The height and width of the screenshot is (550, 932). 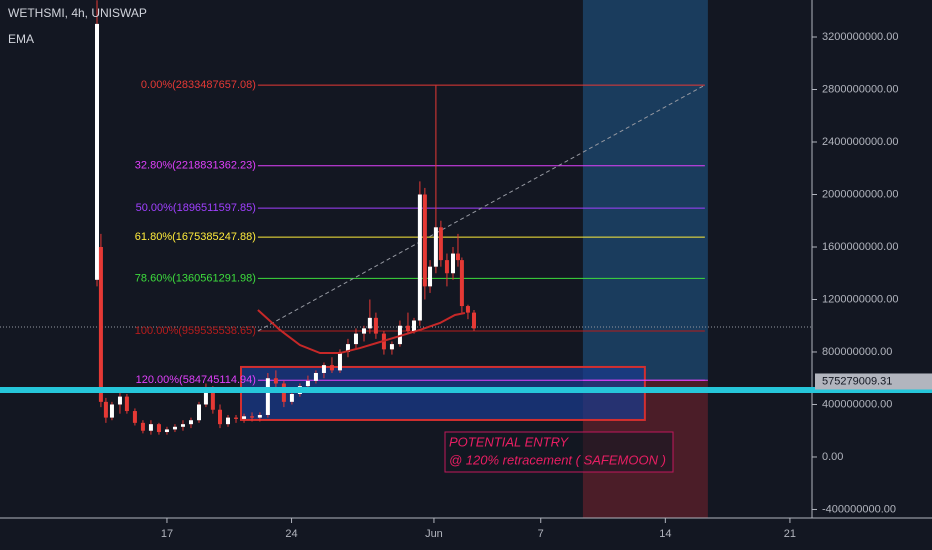 I want to click on y-tick-label: -400000000.00, so click(x=859, y=509).